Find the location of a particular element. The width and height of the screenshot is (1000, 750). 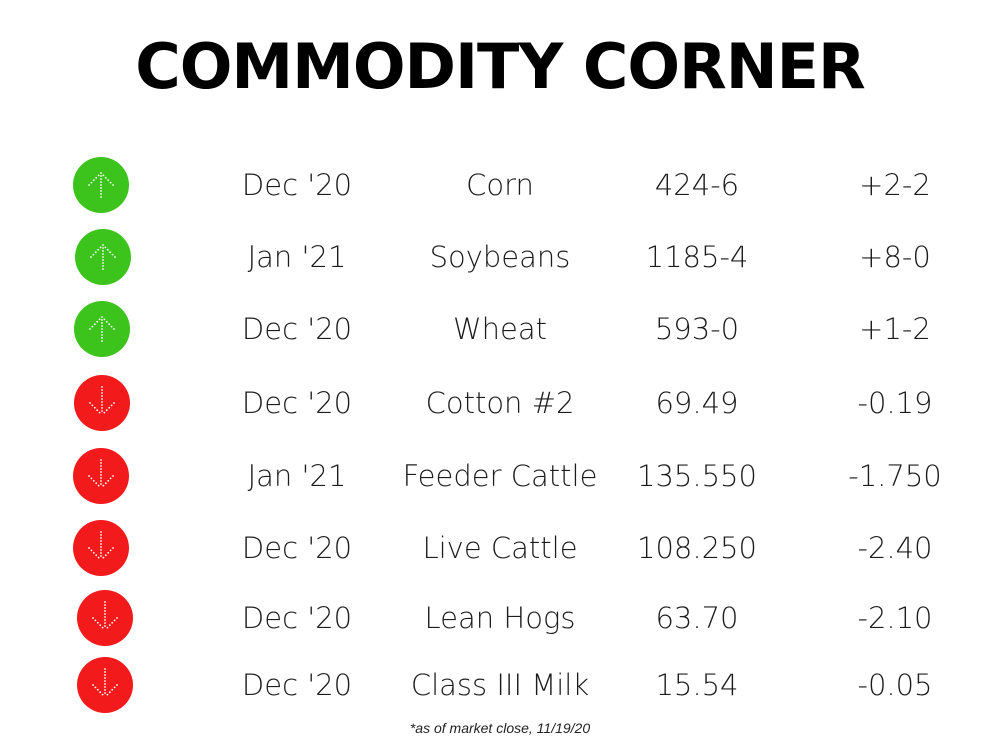

commodity-cell: Feeder Cattle is located at coordinates (500, 476).